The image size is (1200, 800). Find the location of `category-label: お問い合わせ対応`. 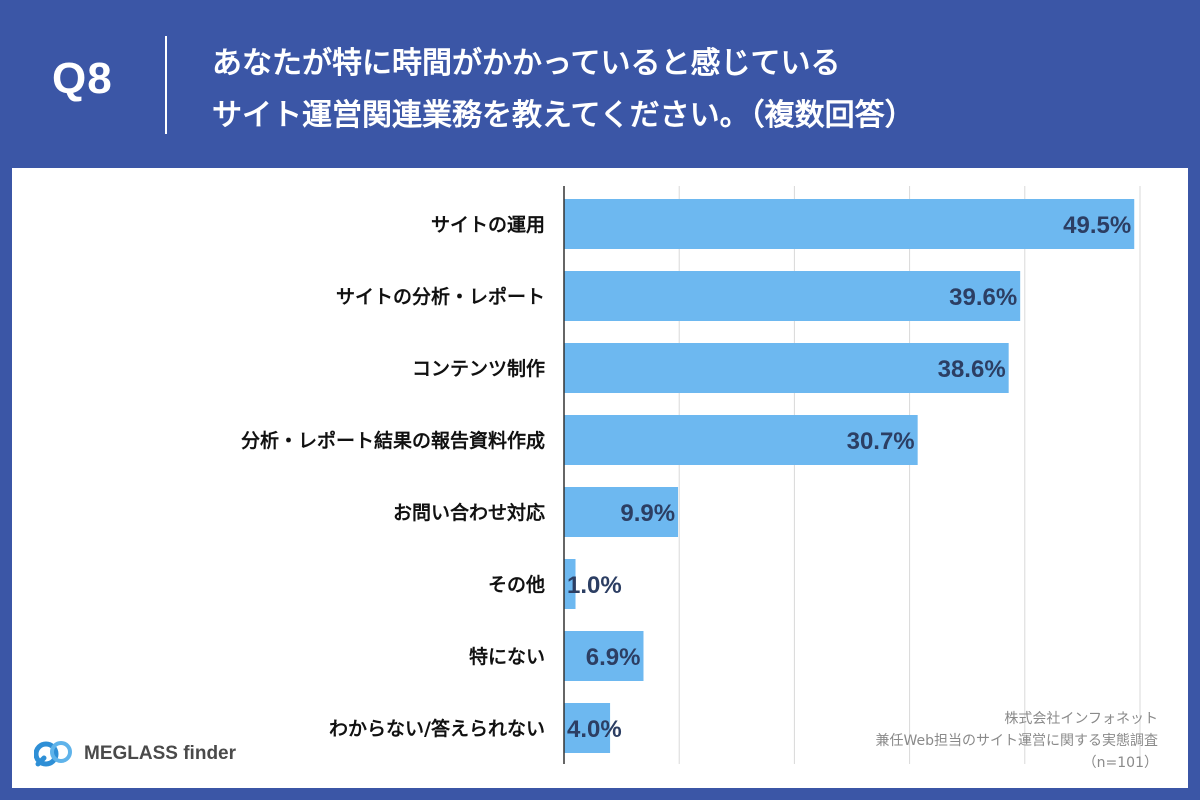

category-label: お問い合わせ対応 is located at coordinates (469, 512).